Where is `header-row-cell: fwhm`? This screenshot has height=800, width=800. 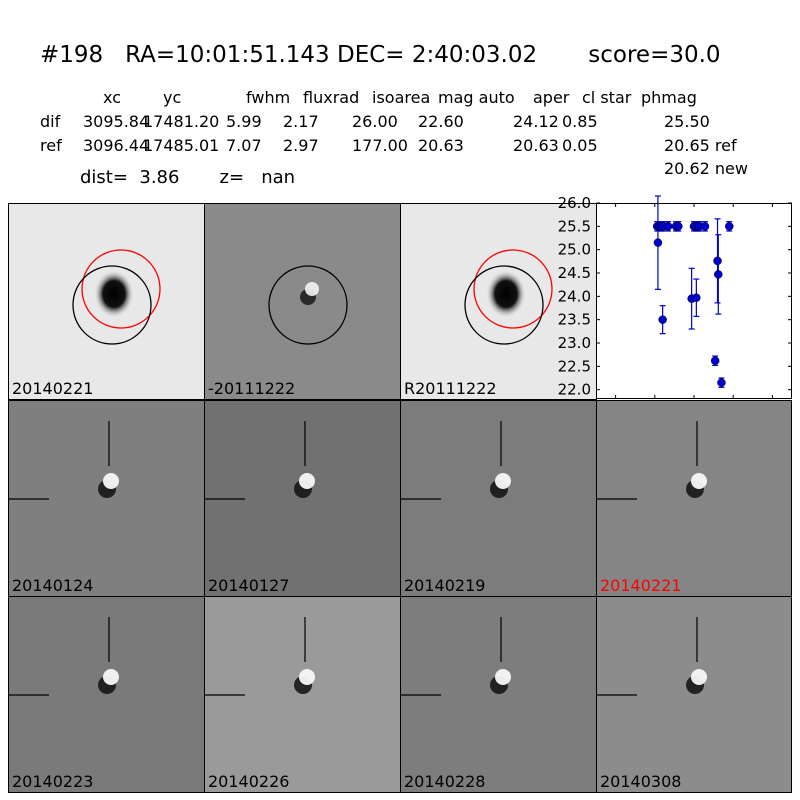 header-row-cell: fwhm is located at coordinates (268, 97).